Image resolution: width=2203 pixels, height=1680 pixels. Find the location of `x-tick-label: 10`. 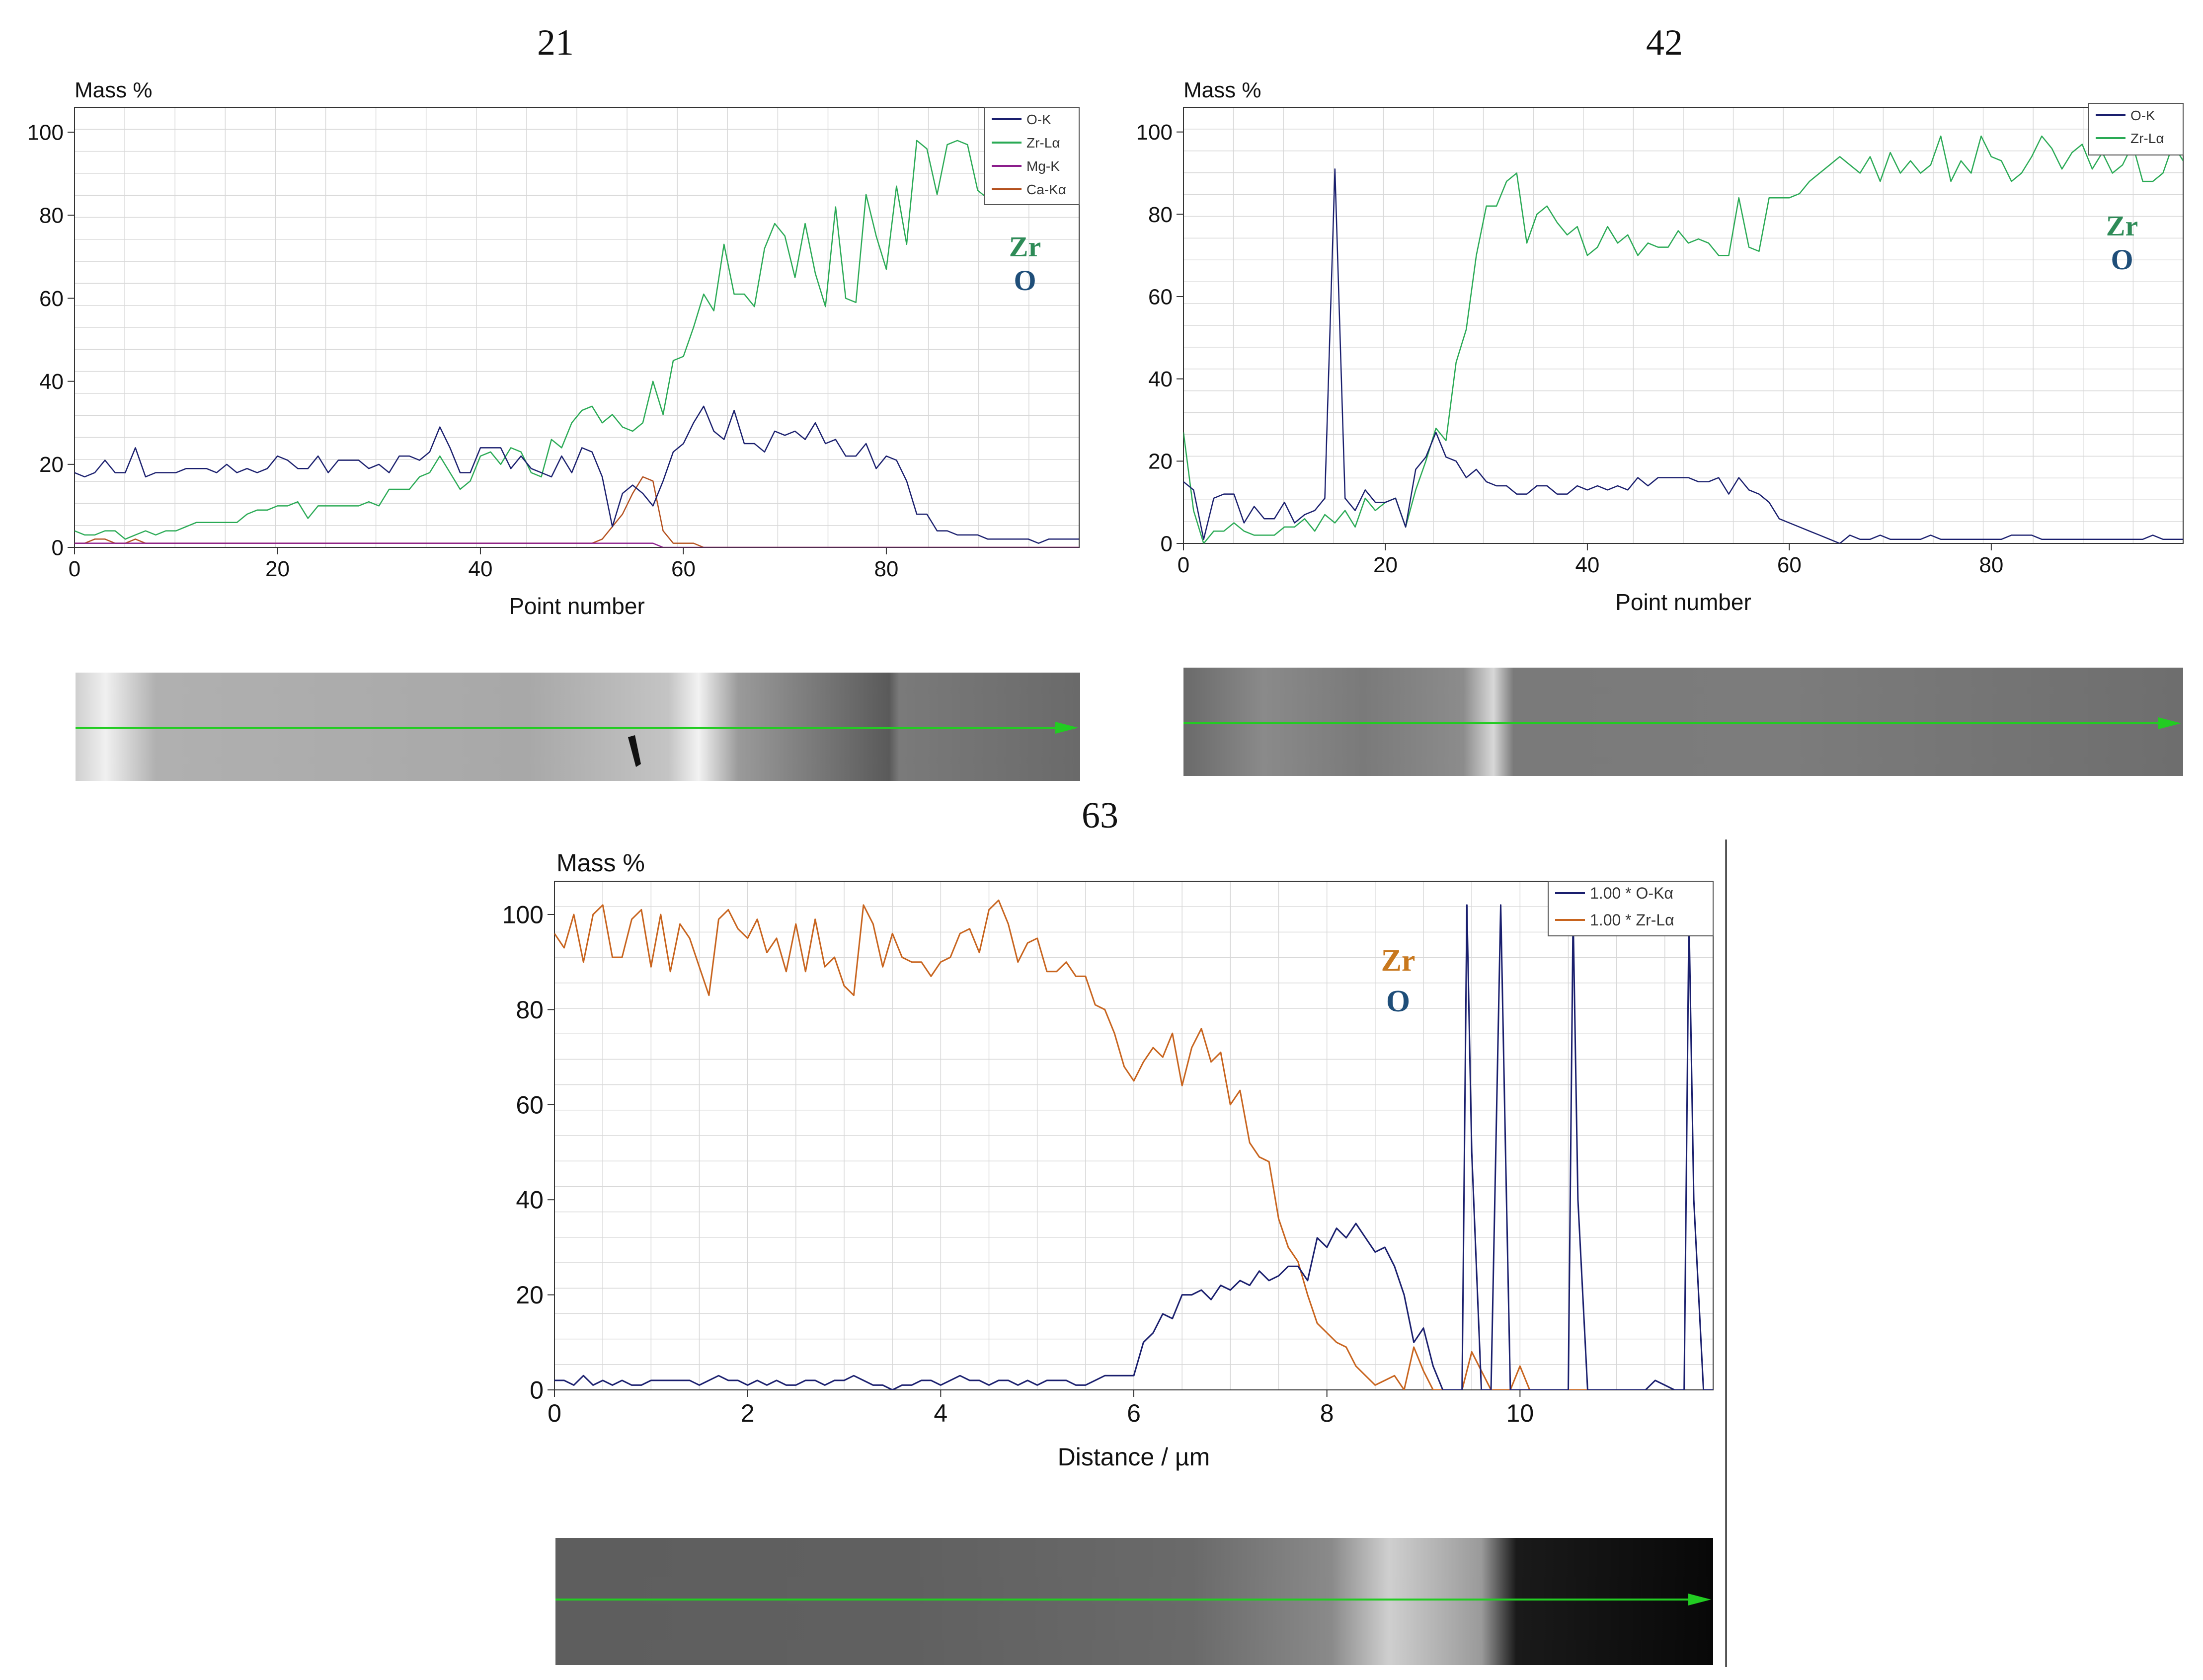

x-tick-label: 10 is located at coordinates (1520, 1413).